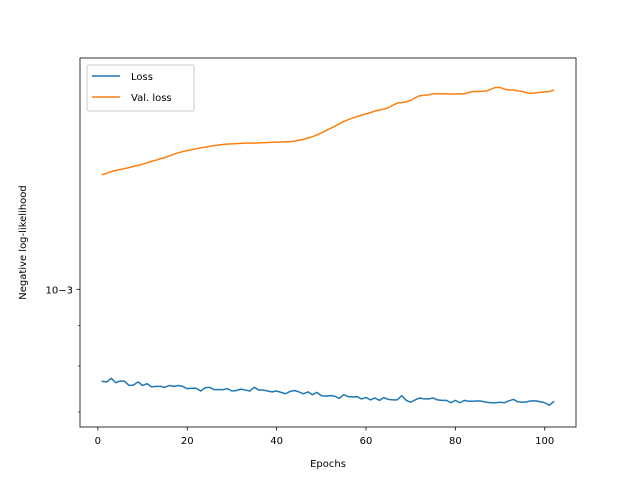  What do you see at coordinates (455, 441) in the screenshot?
I see `x-tick-label: 80` at bounding box center [455, 441].